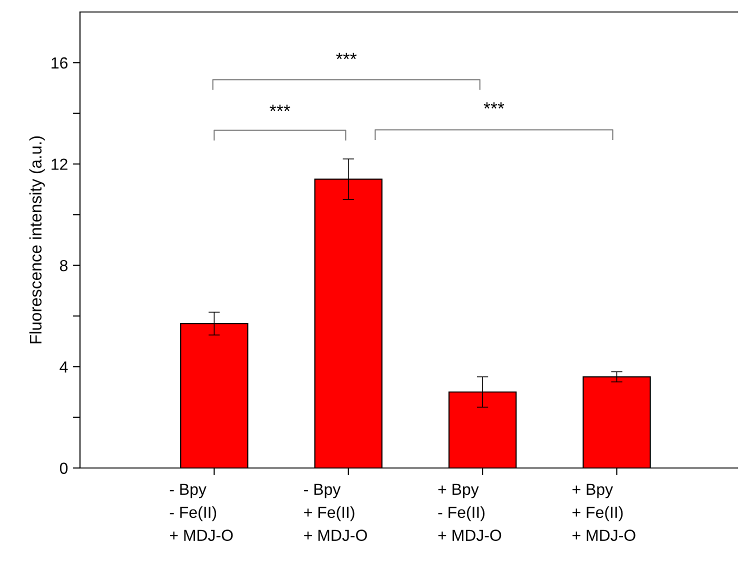  What do you see at coordinates (470, 512) in the screenshot?
I see `x-tick-label: + Bpy - Fe(II) + MDJ-O` at bounding box center [470, 512].